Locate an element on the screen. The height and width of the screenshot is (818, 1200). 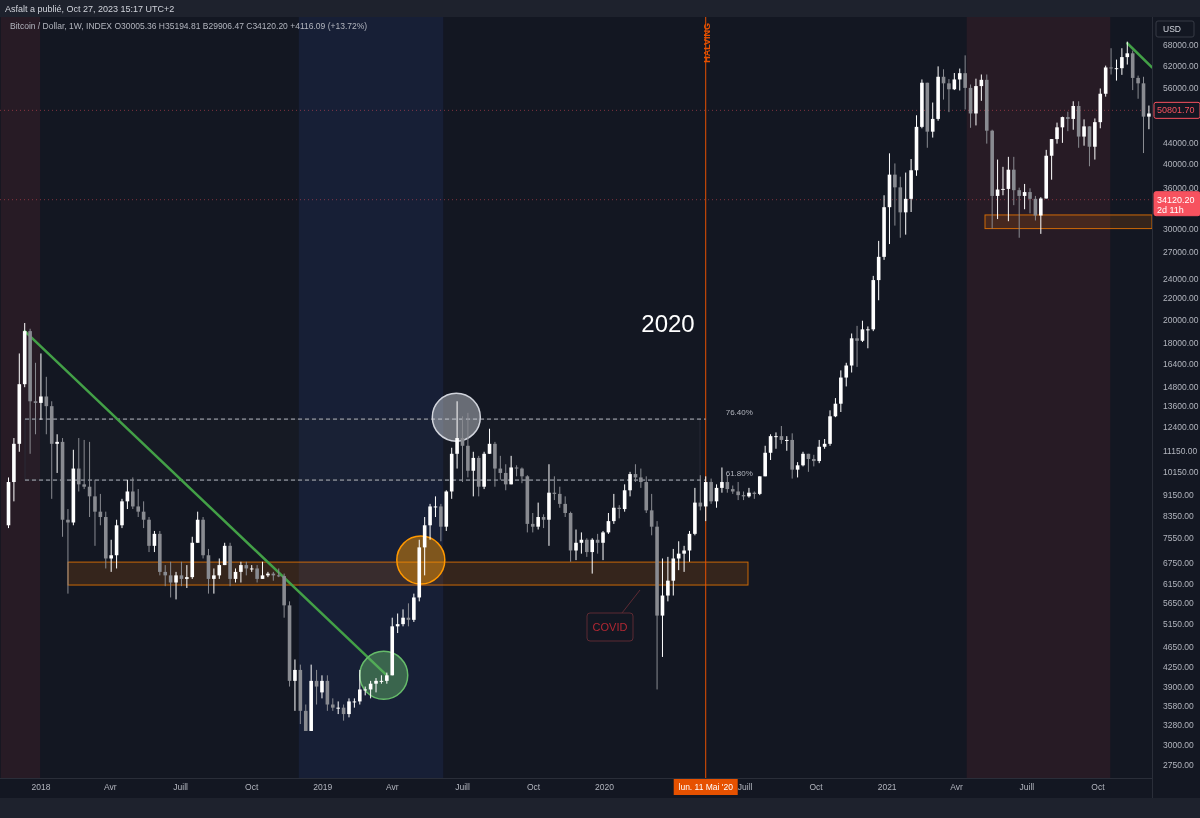
x-tick-label: 2018 is located at coordinates (41, 787).